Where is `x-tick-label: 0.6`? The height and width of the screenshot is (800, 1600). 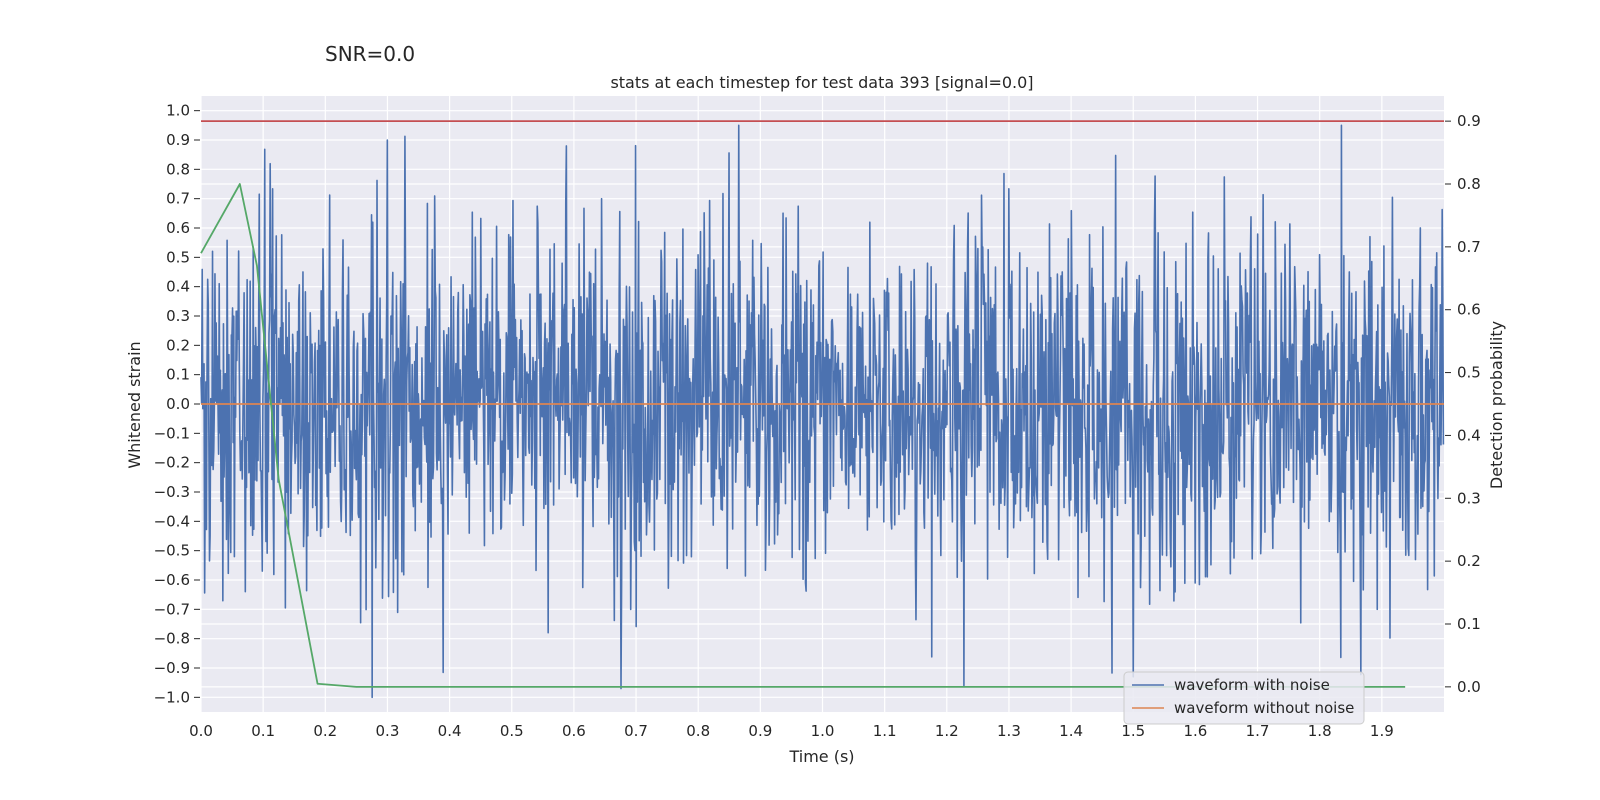
x-tick-label: 0.6 is located at coordinates (574, 731).